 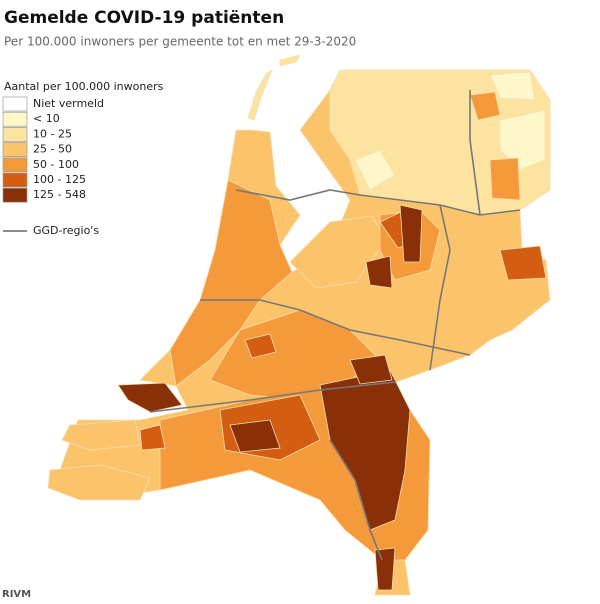 What do you see at coordinates (52, 133) in the screenshot?
I see `legend-label: 10 - 25` at bounding box center [52, 133].